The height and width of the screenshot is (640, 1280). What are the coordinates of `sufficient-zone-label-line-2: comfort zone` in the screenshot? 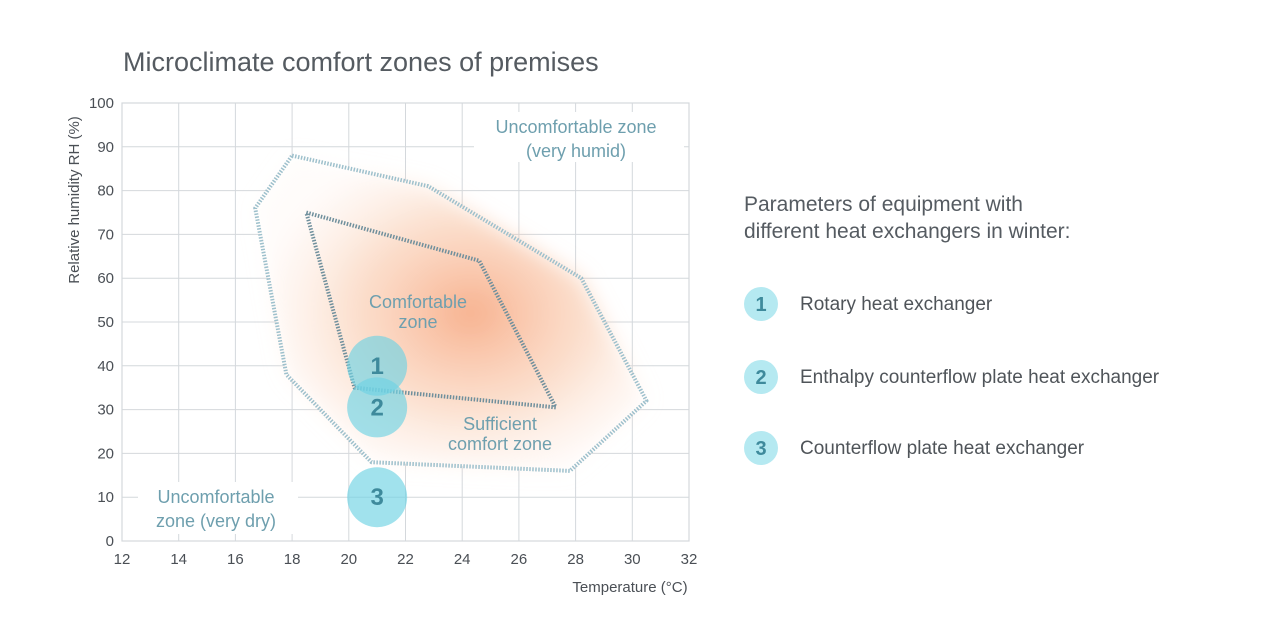 It's located at (500, 444).